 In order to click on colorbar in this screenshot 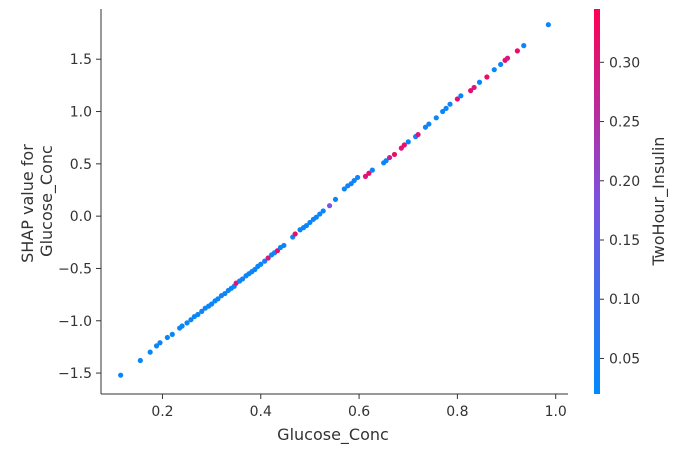, I will do `click(597, 201)`.